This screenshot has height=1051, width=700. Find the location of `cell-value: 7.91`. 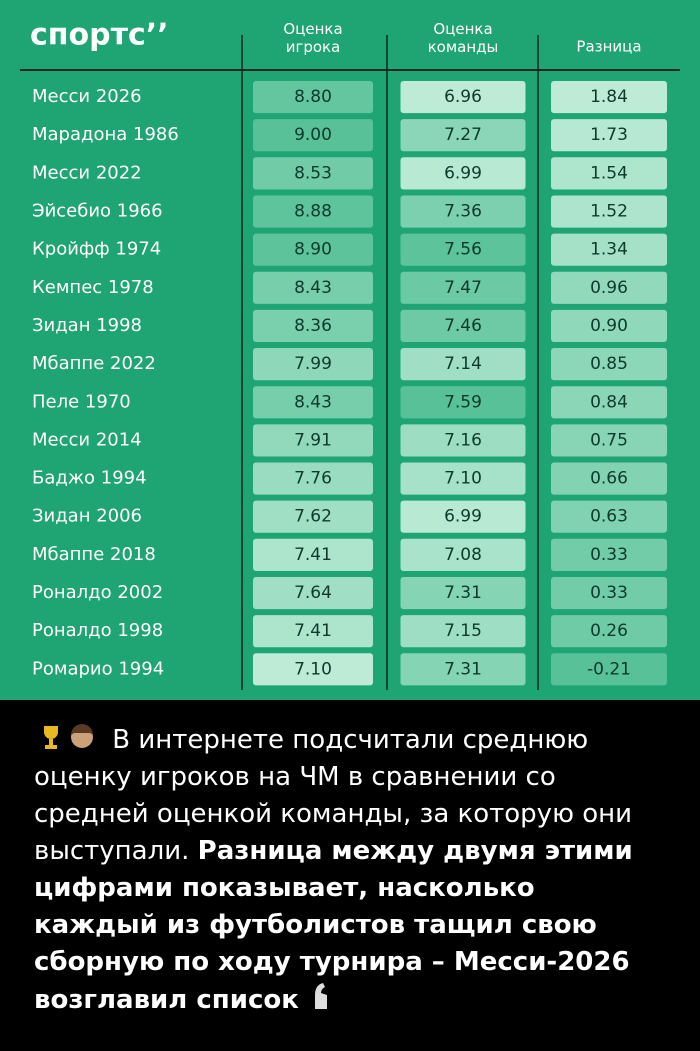

cell-value: 7.91 is located at coordinates (313, 440).